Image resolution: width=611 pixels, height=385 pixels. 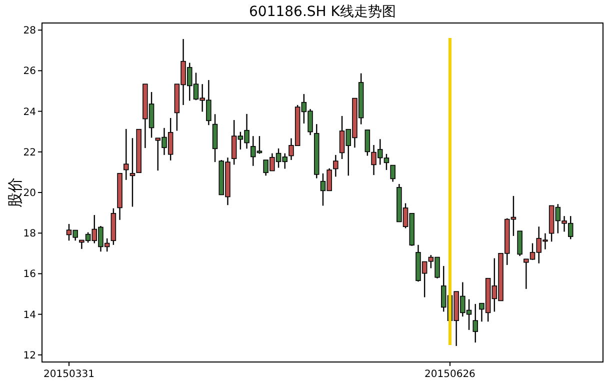 I want to click on y-tick-label: 12, so click(x=29, y=356).